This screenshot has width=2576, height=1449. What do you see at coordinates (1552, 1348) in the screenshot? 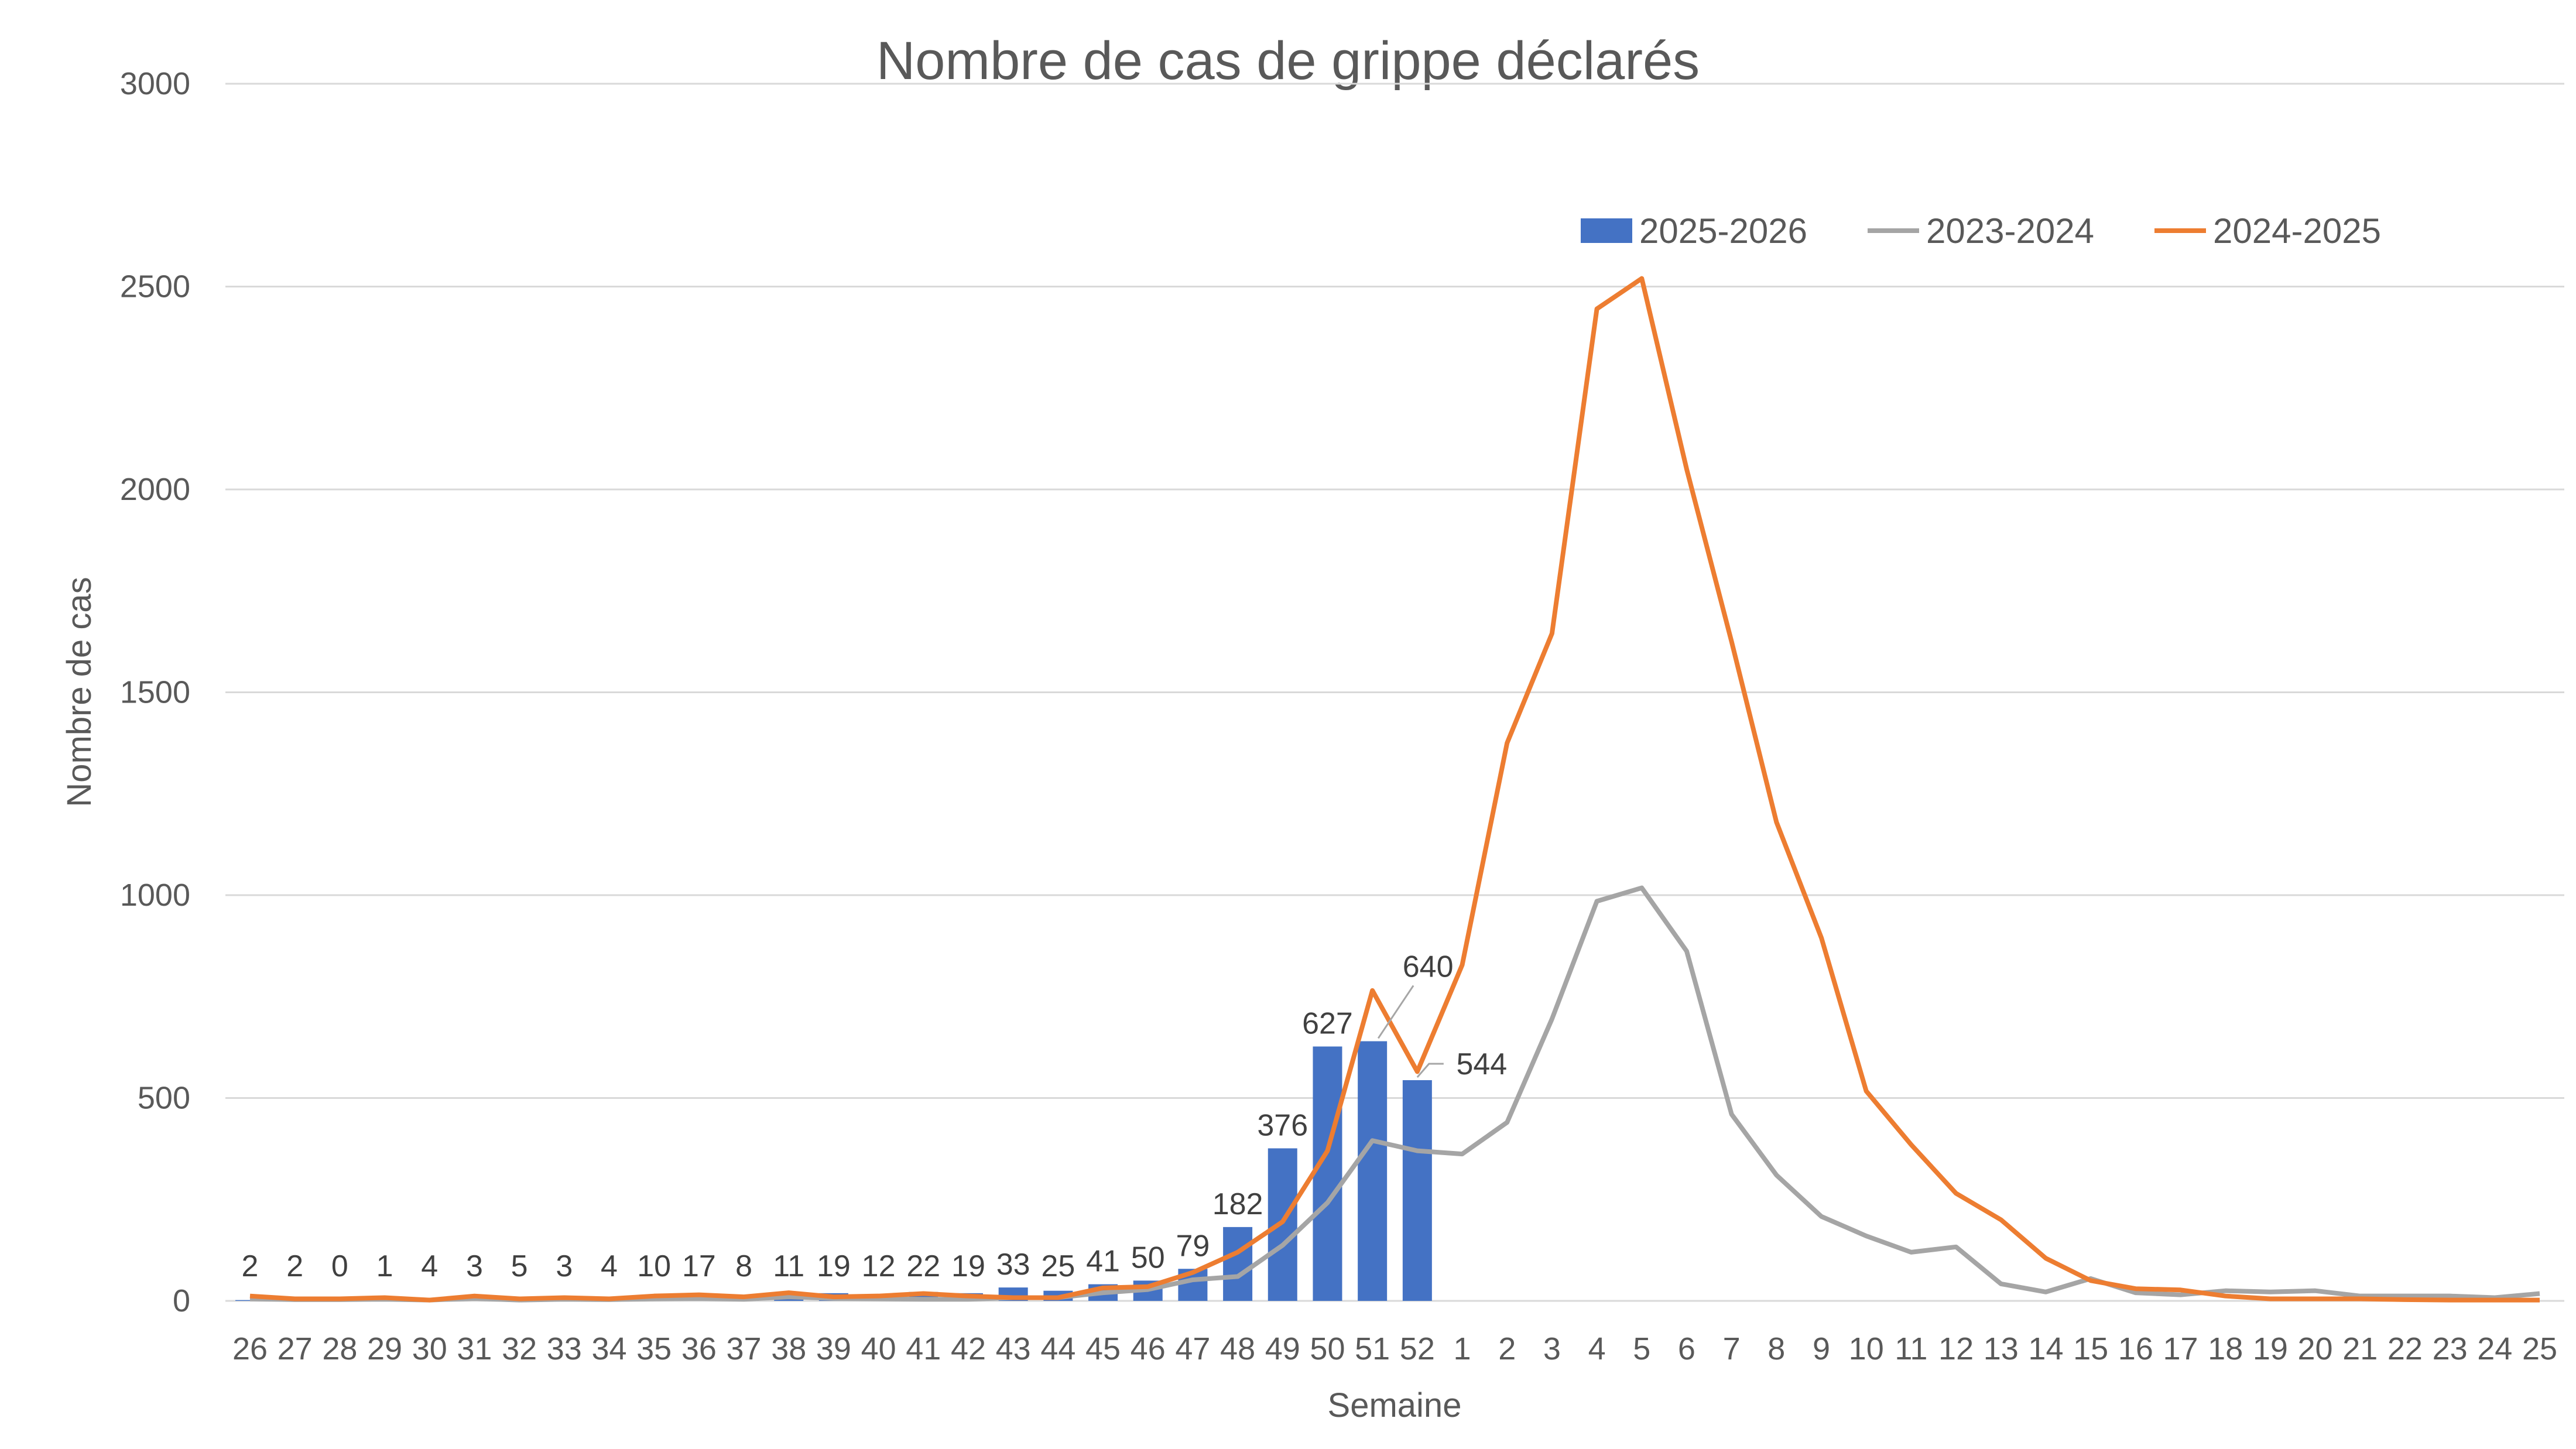
I see `x-tick-label: 3` at bounding box center [1552, 1348].